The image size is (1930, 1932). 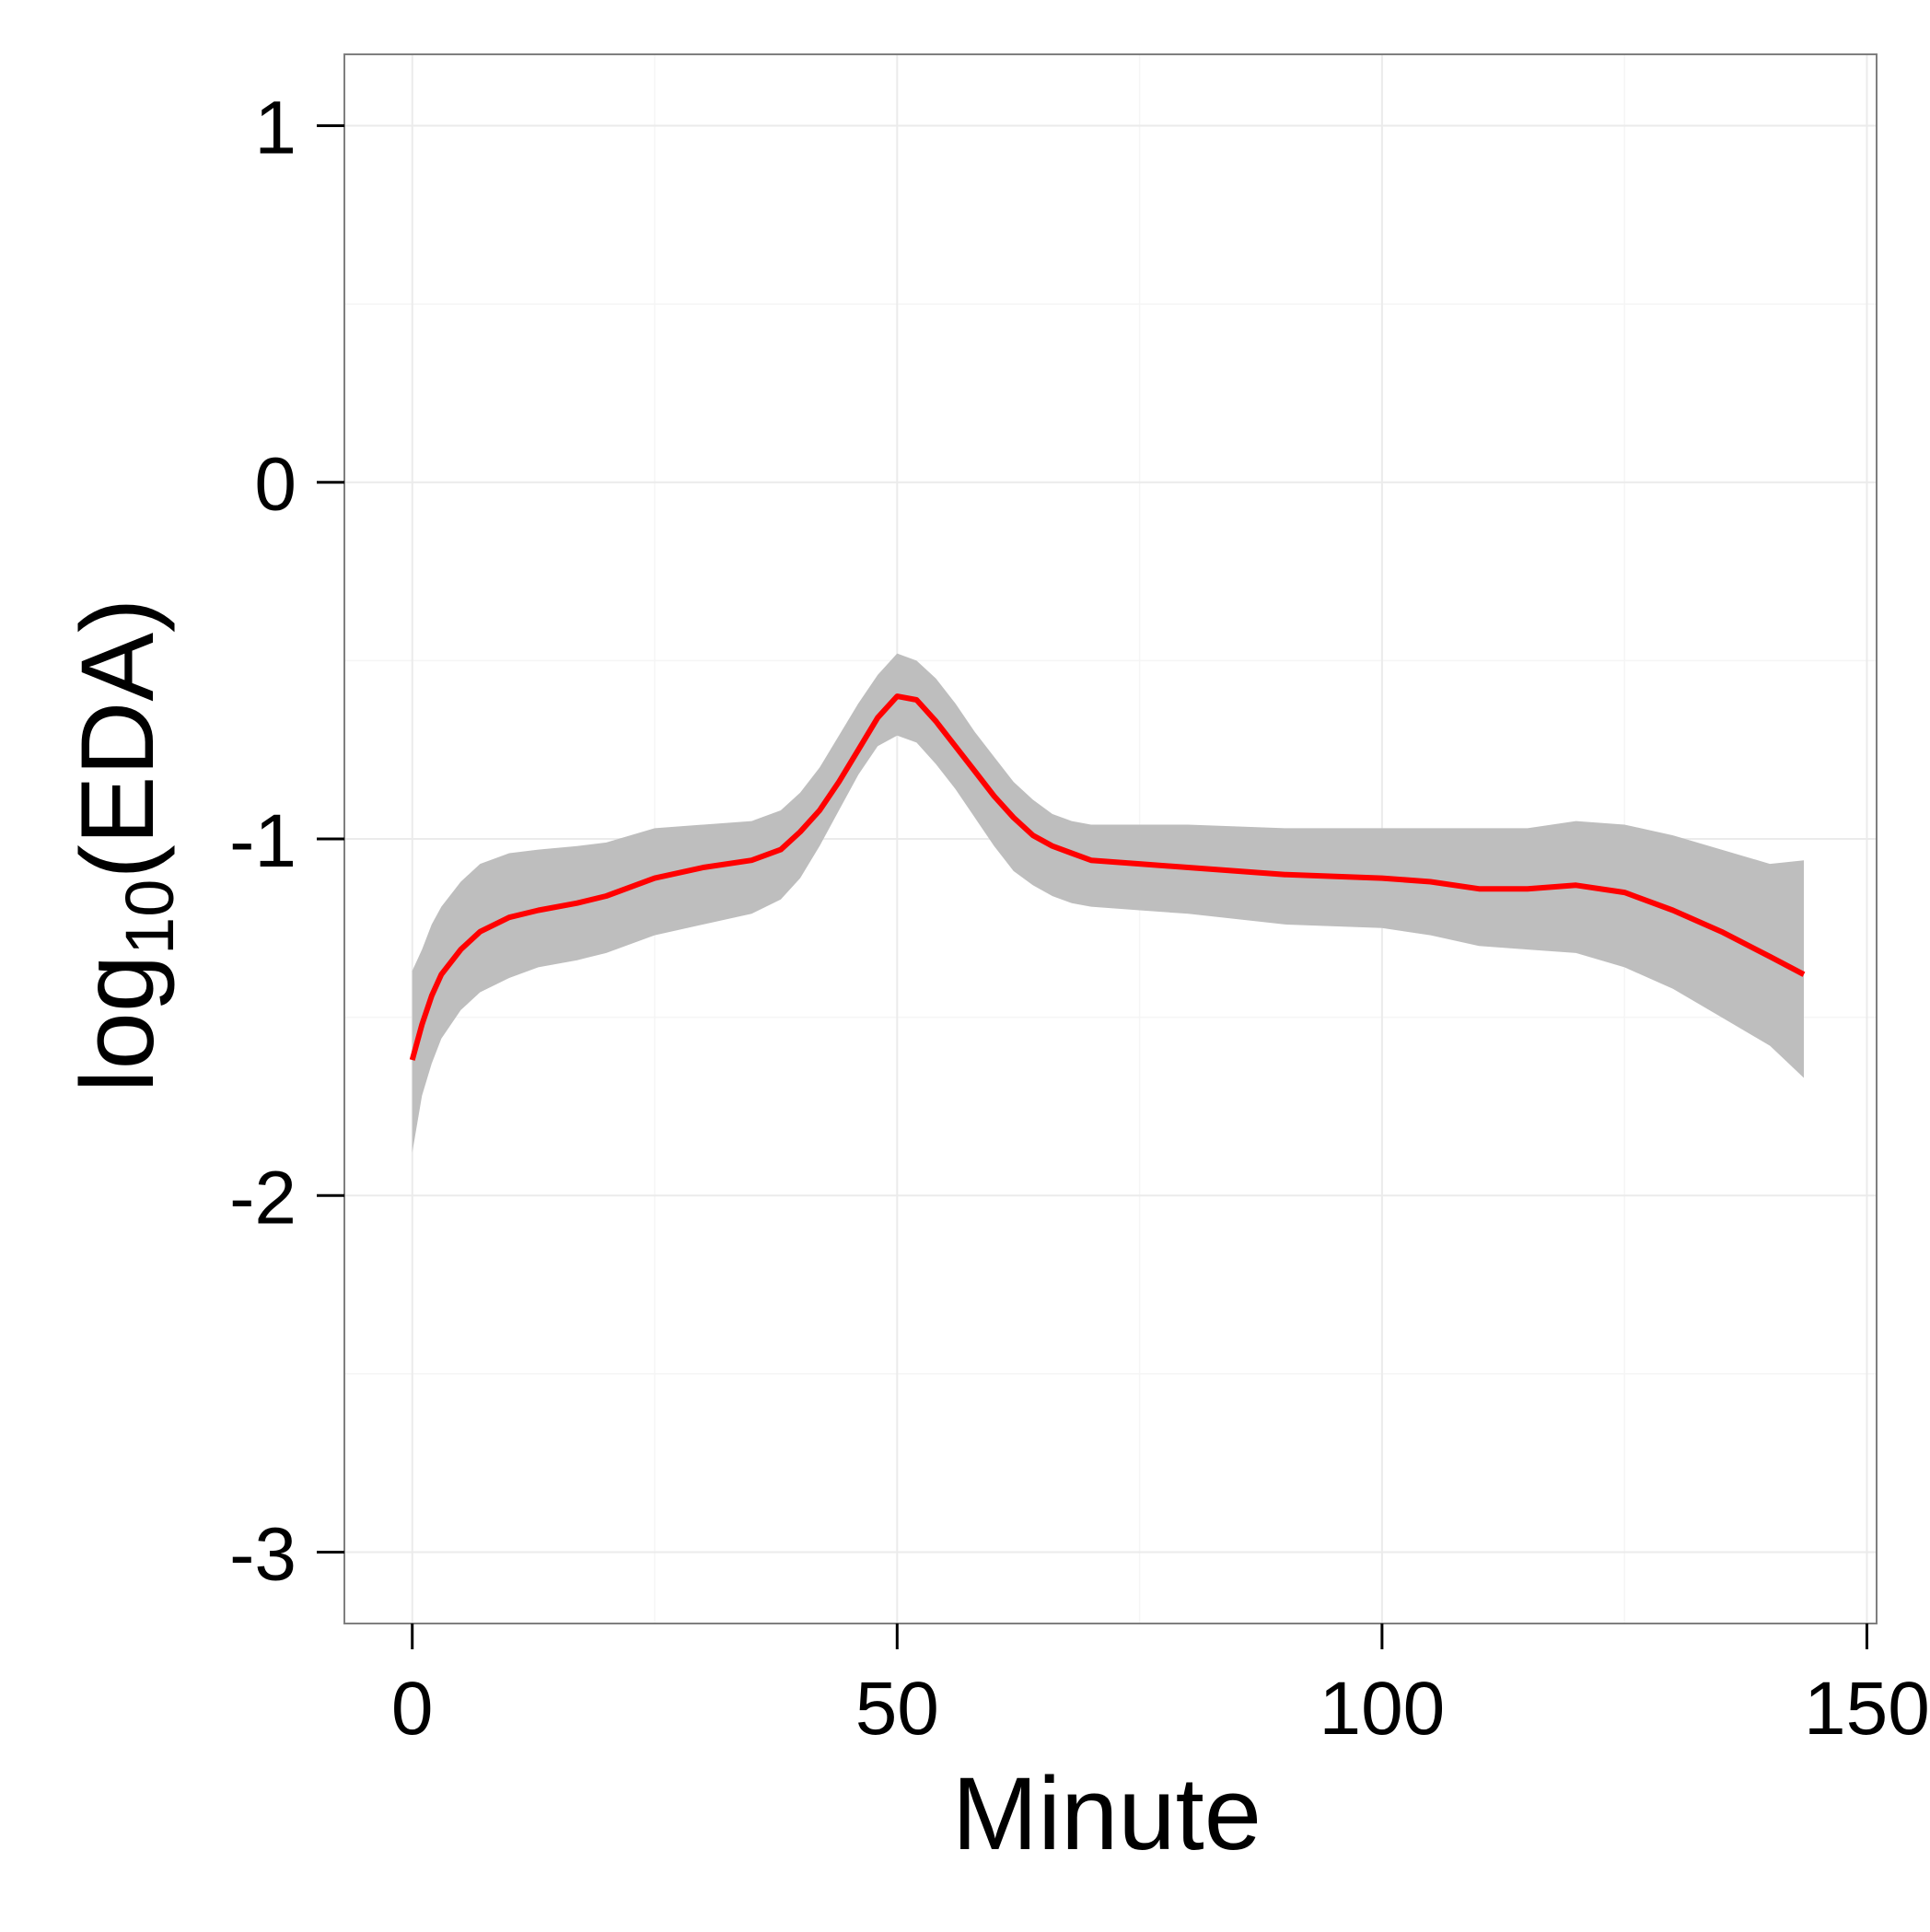 I want to click on x-tick-label: 0, so click(x=412, y=1709).